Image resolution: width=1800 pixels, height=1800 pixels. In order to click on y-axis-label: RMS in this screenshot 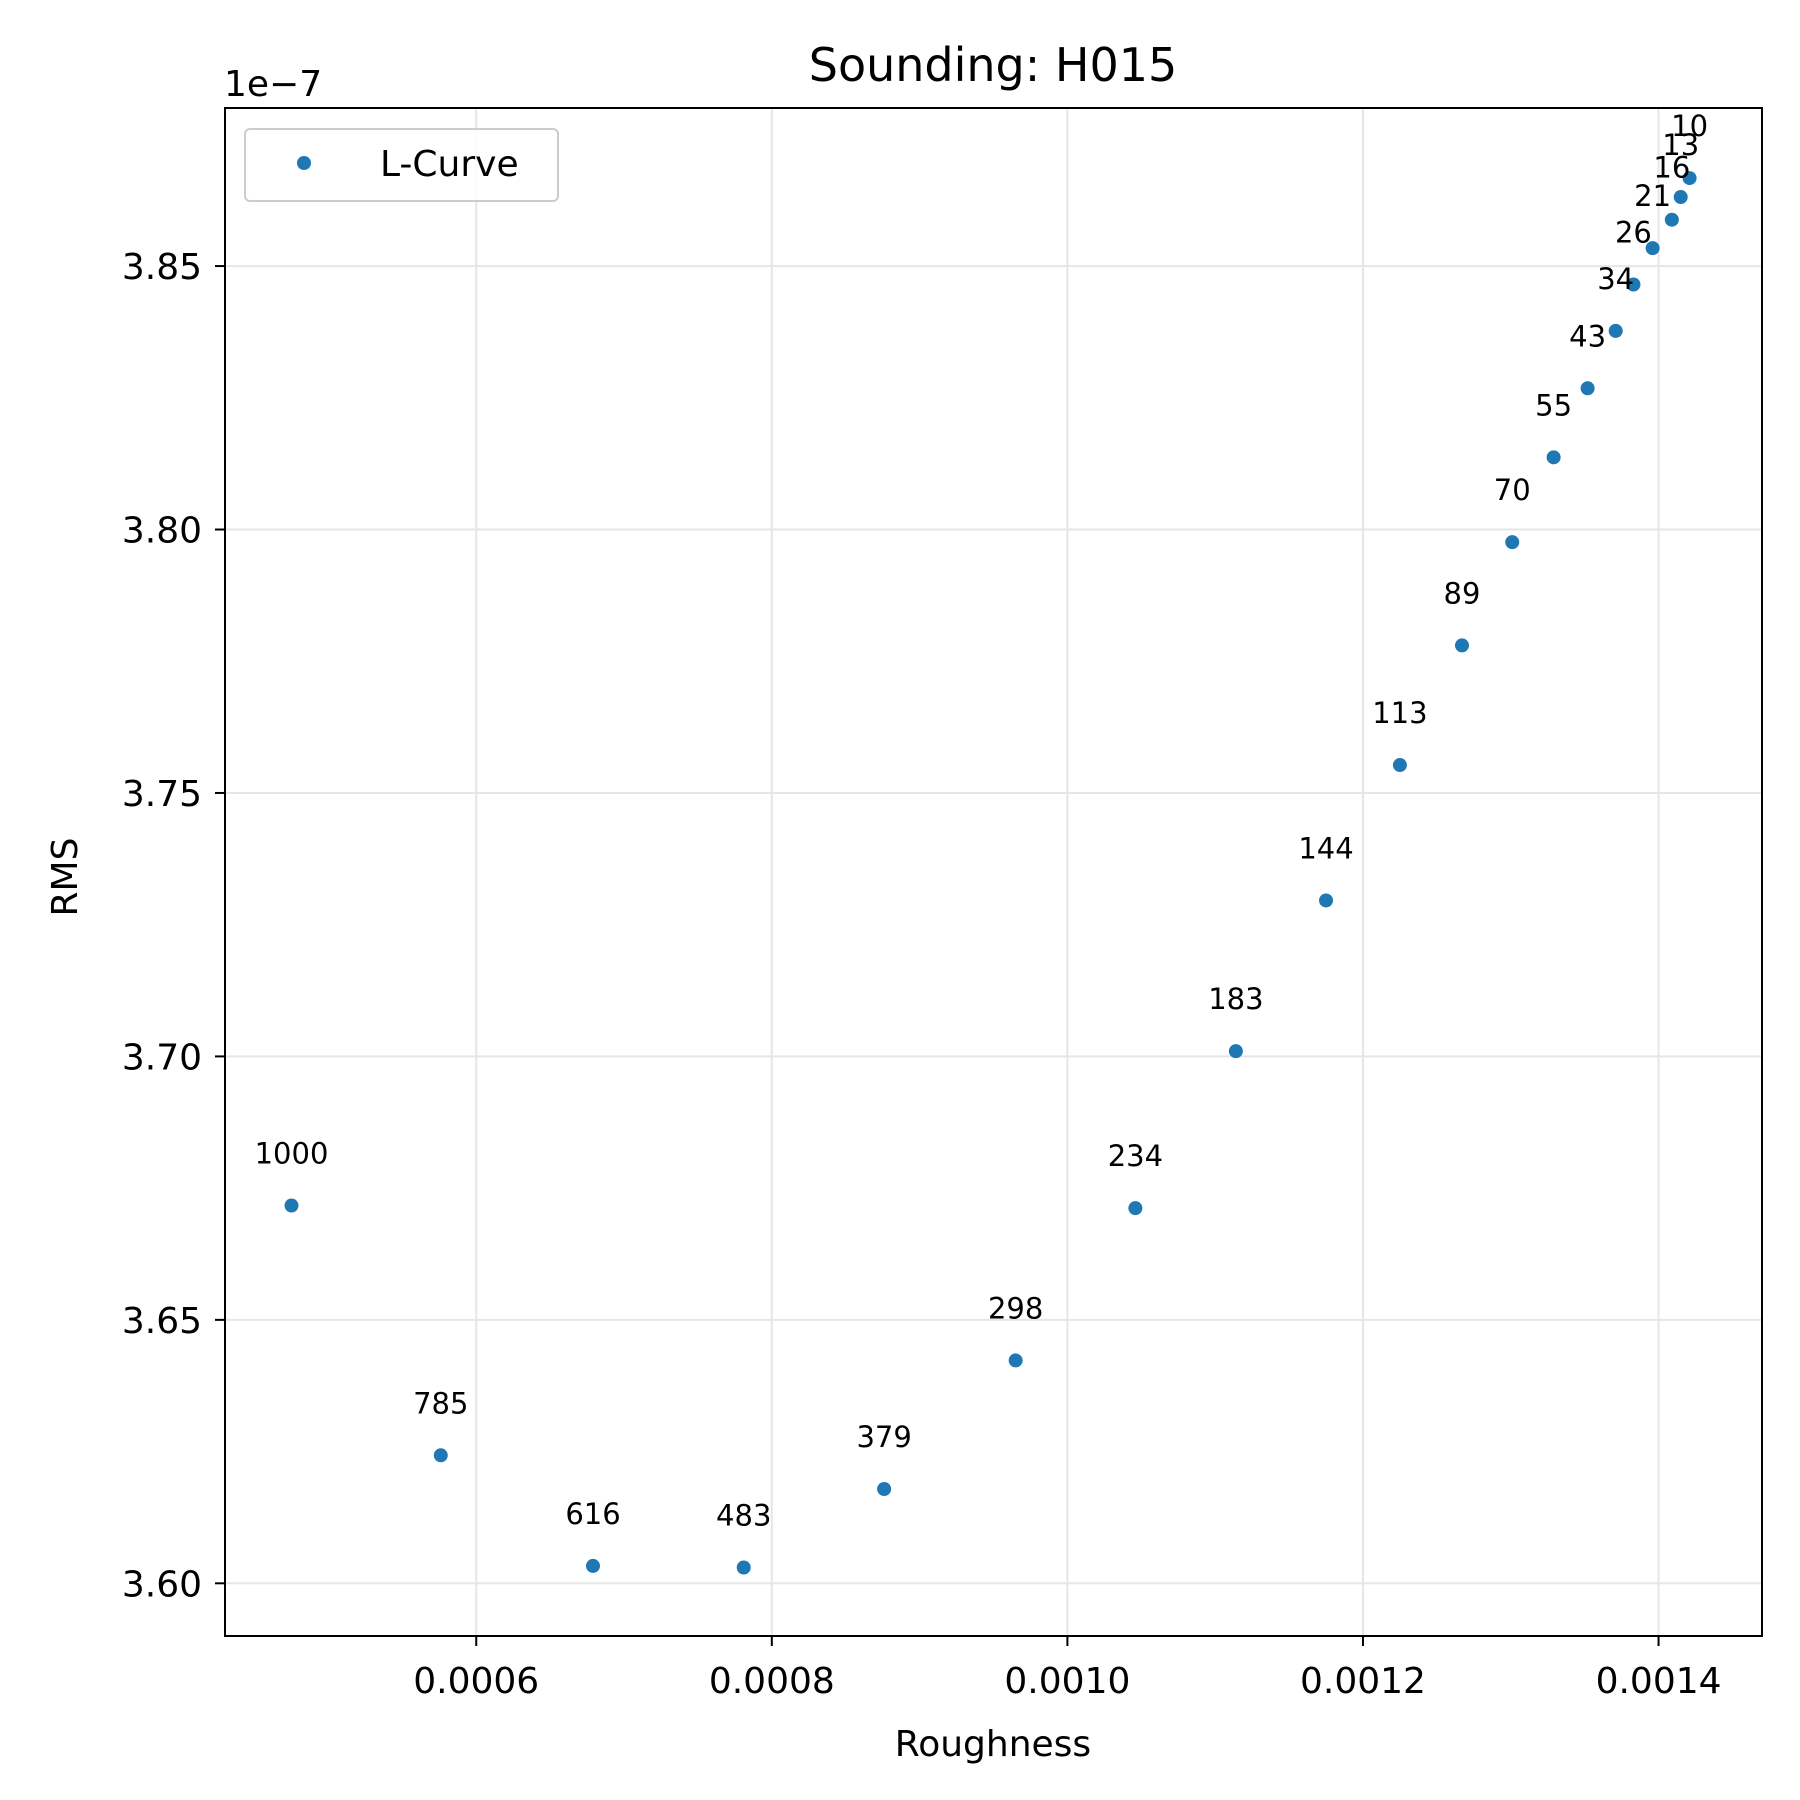, I will do `click(65, 877)`.